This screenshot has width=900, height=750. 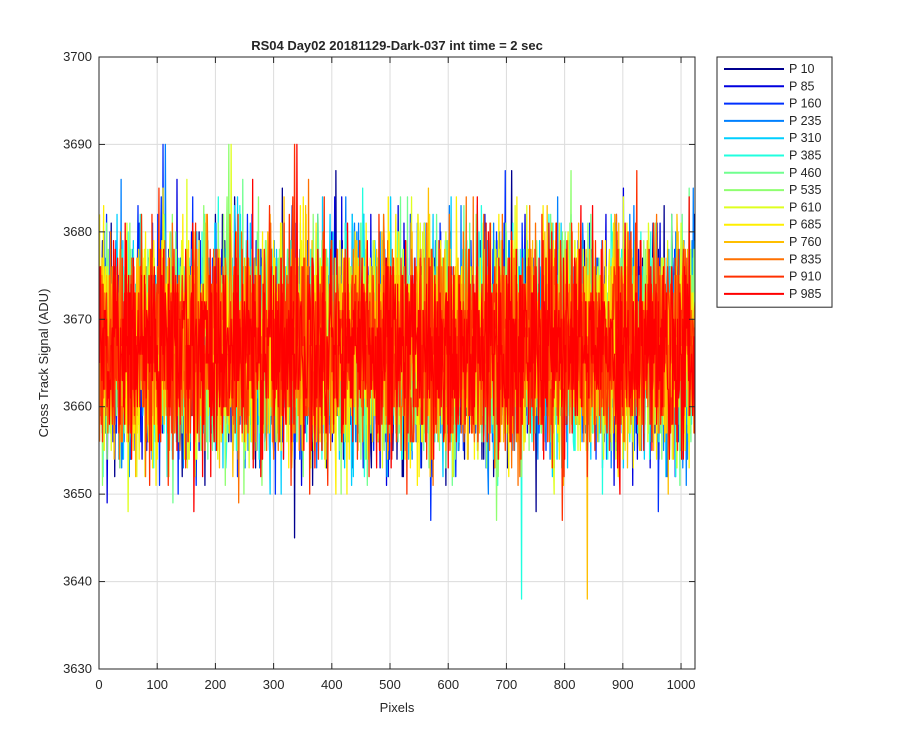 I want to click on legend-entry: P 535, so click(x=805, y=190).